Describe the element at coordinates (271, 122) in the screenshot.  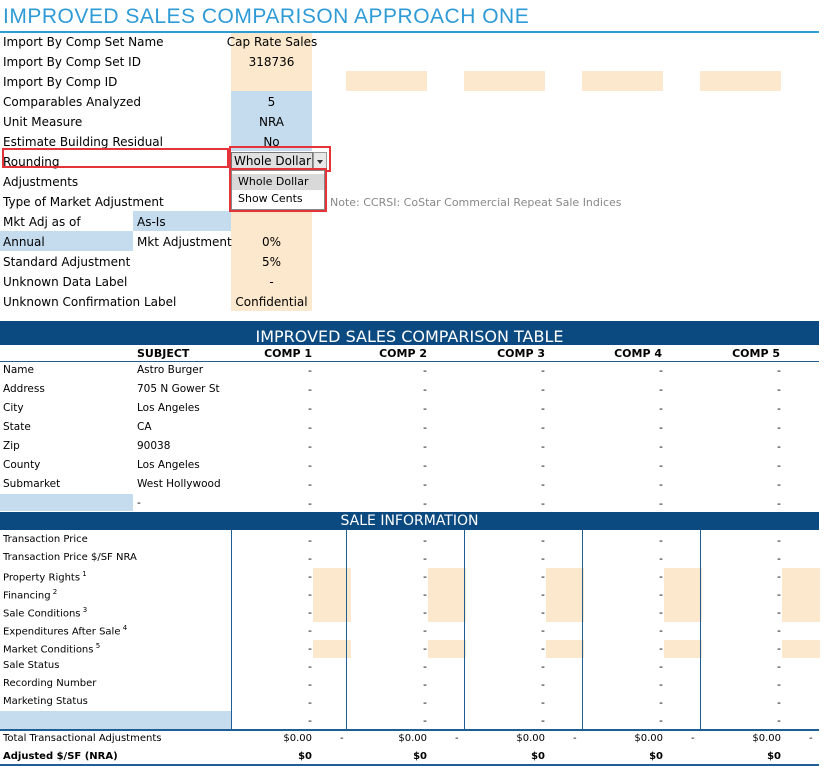
I see `unit-measure-value: NRA` at that location.